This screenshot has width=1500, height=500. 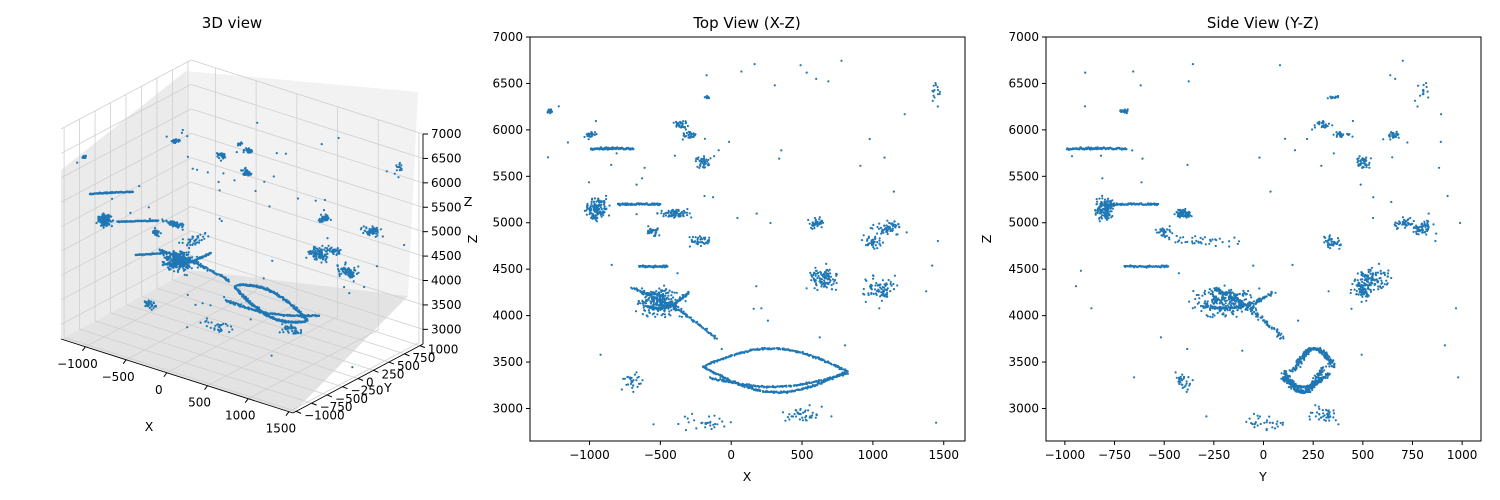 I want to click on y-tick-label: −750, so click(x=336, y=407).